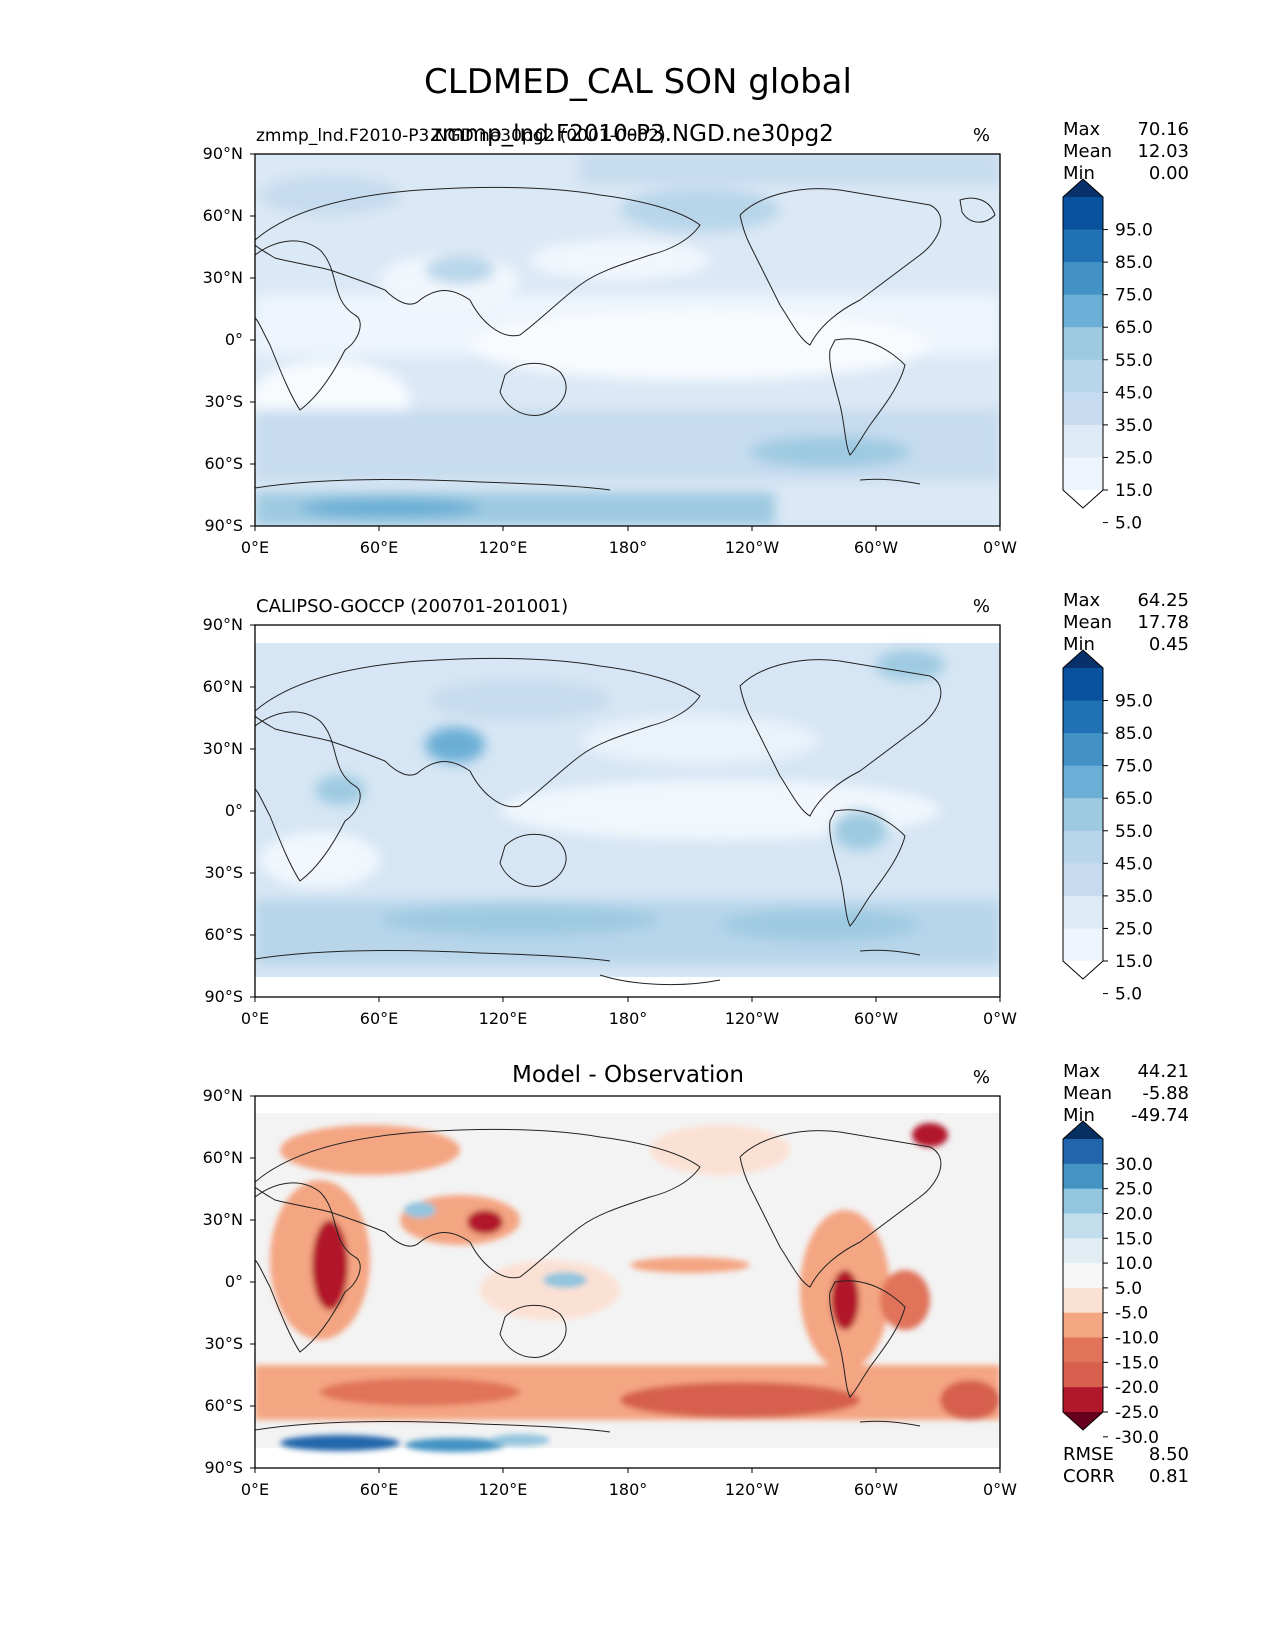 The height and width of the screenshot is (1650, 1275). What do you see at coordinates (1169, 1476) in the screenshot?
I see `corr-value: 0.81` at bounding box center [1169, 1476].